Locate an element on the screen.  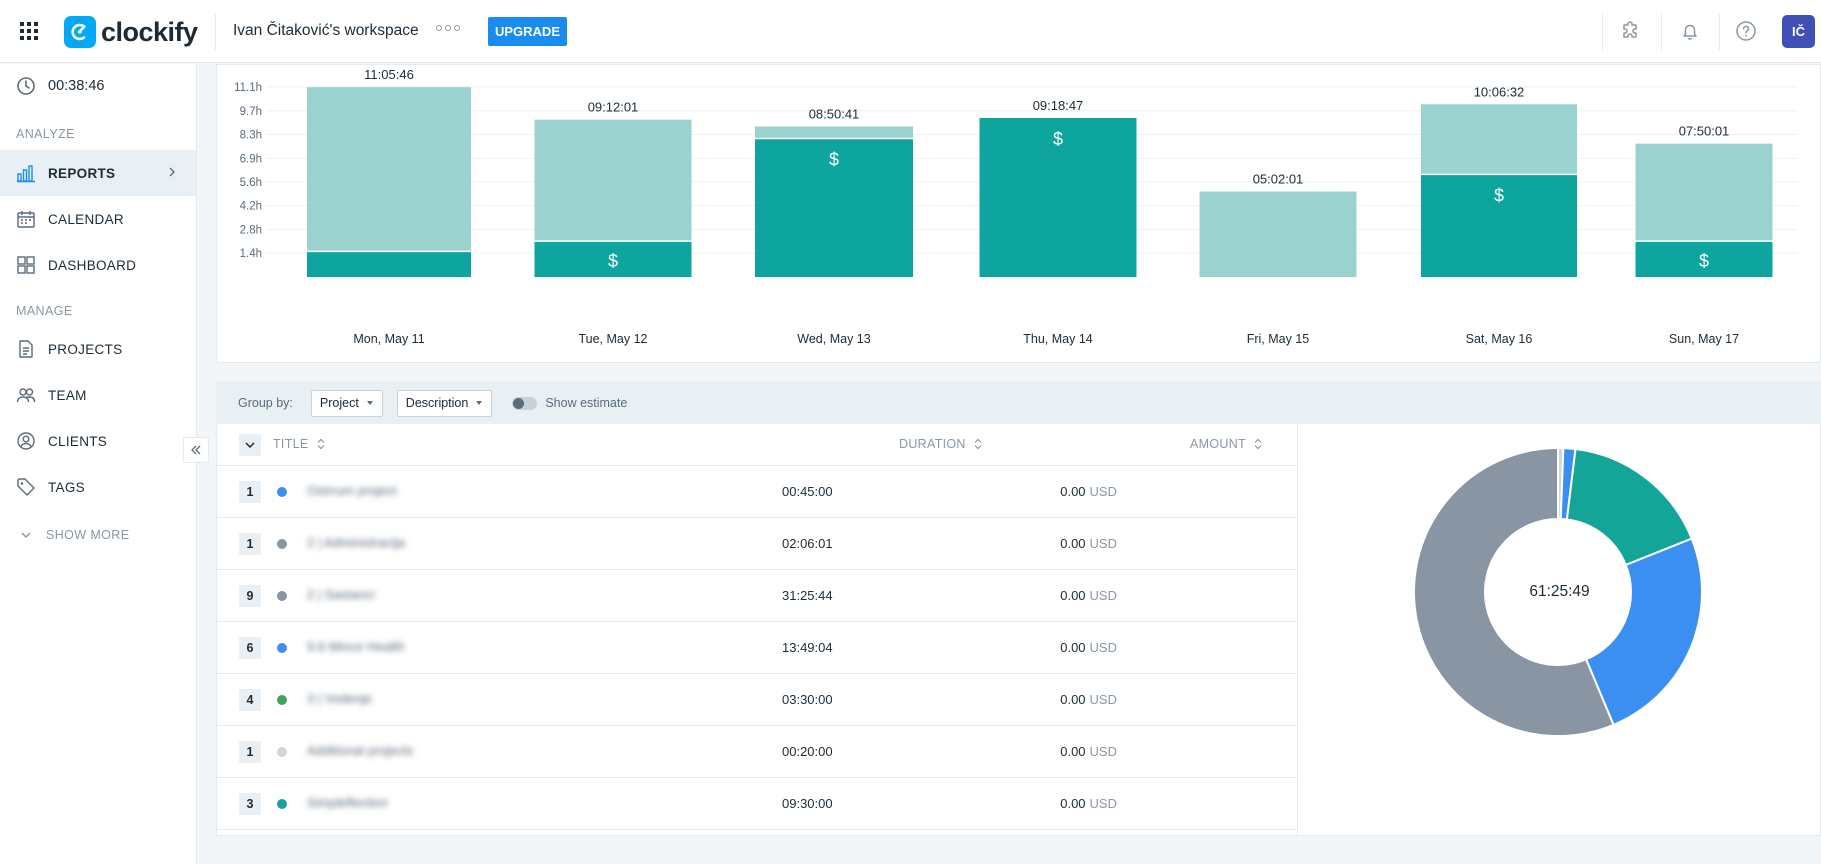
user-avatar: IČ is located at coordinates (1798, 31).